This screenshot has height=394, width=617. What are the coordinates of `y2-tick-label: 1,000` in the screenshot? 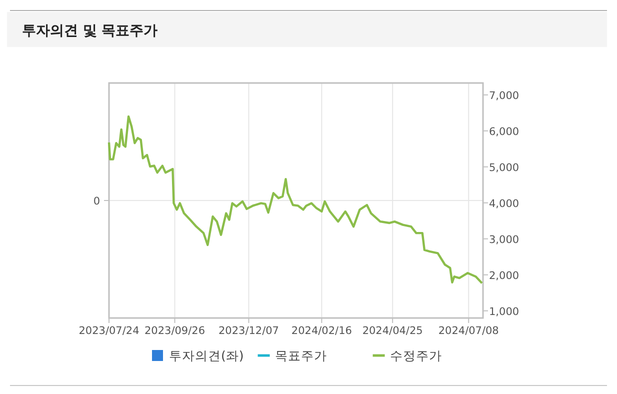 It's located at (504, 312).